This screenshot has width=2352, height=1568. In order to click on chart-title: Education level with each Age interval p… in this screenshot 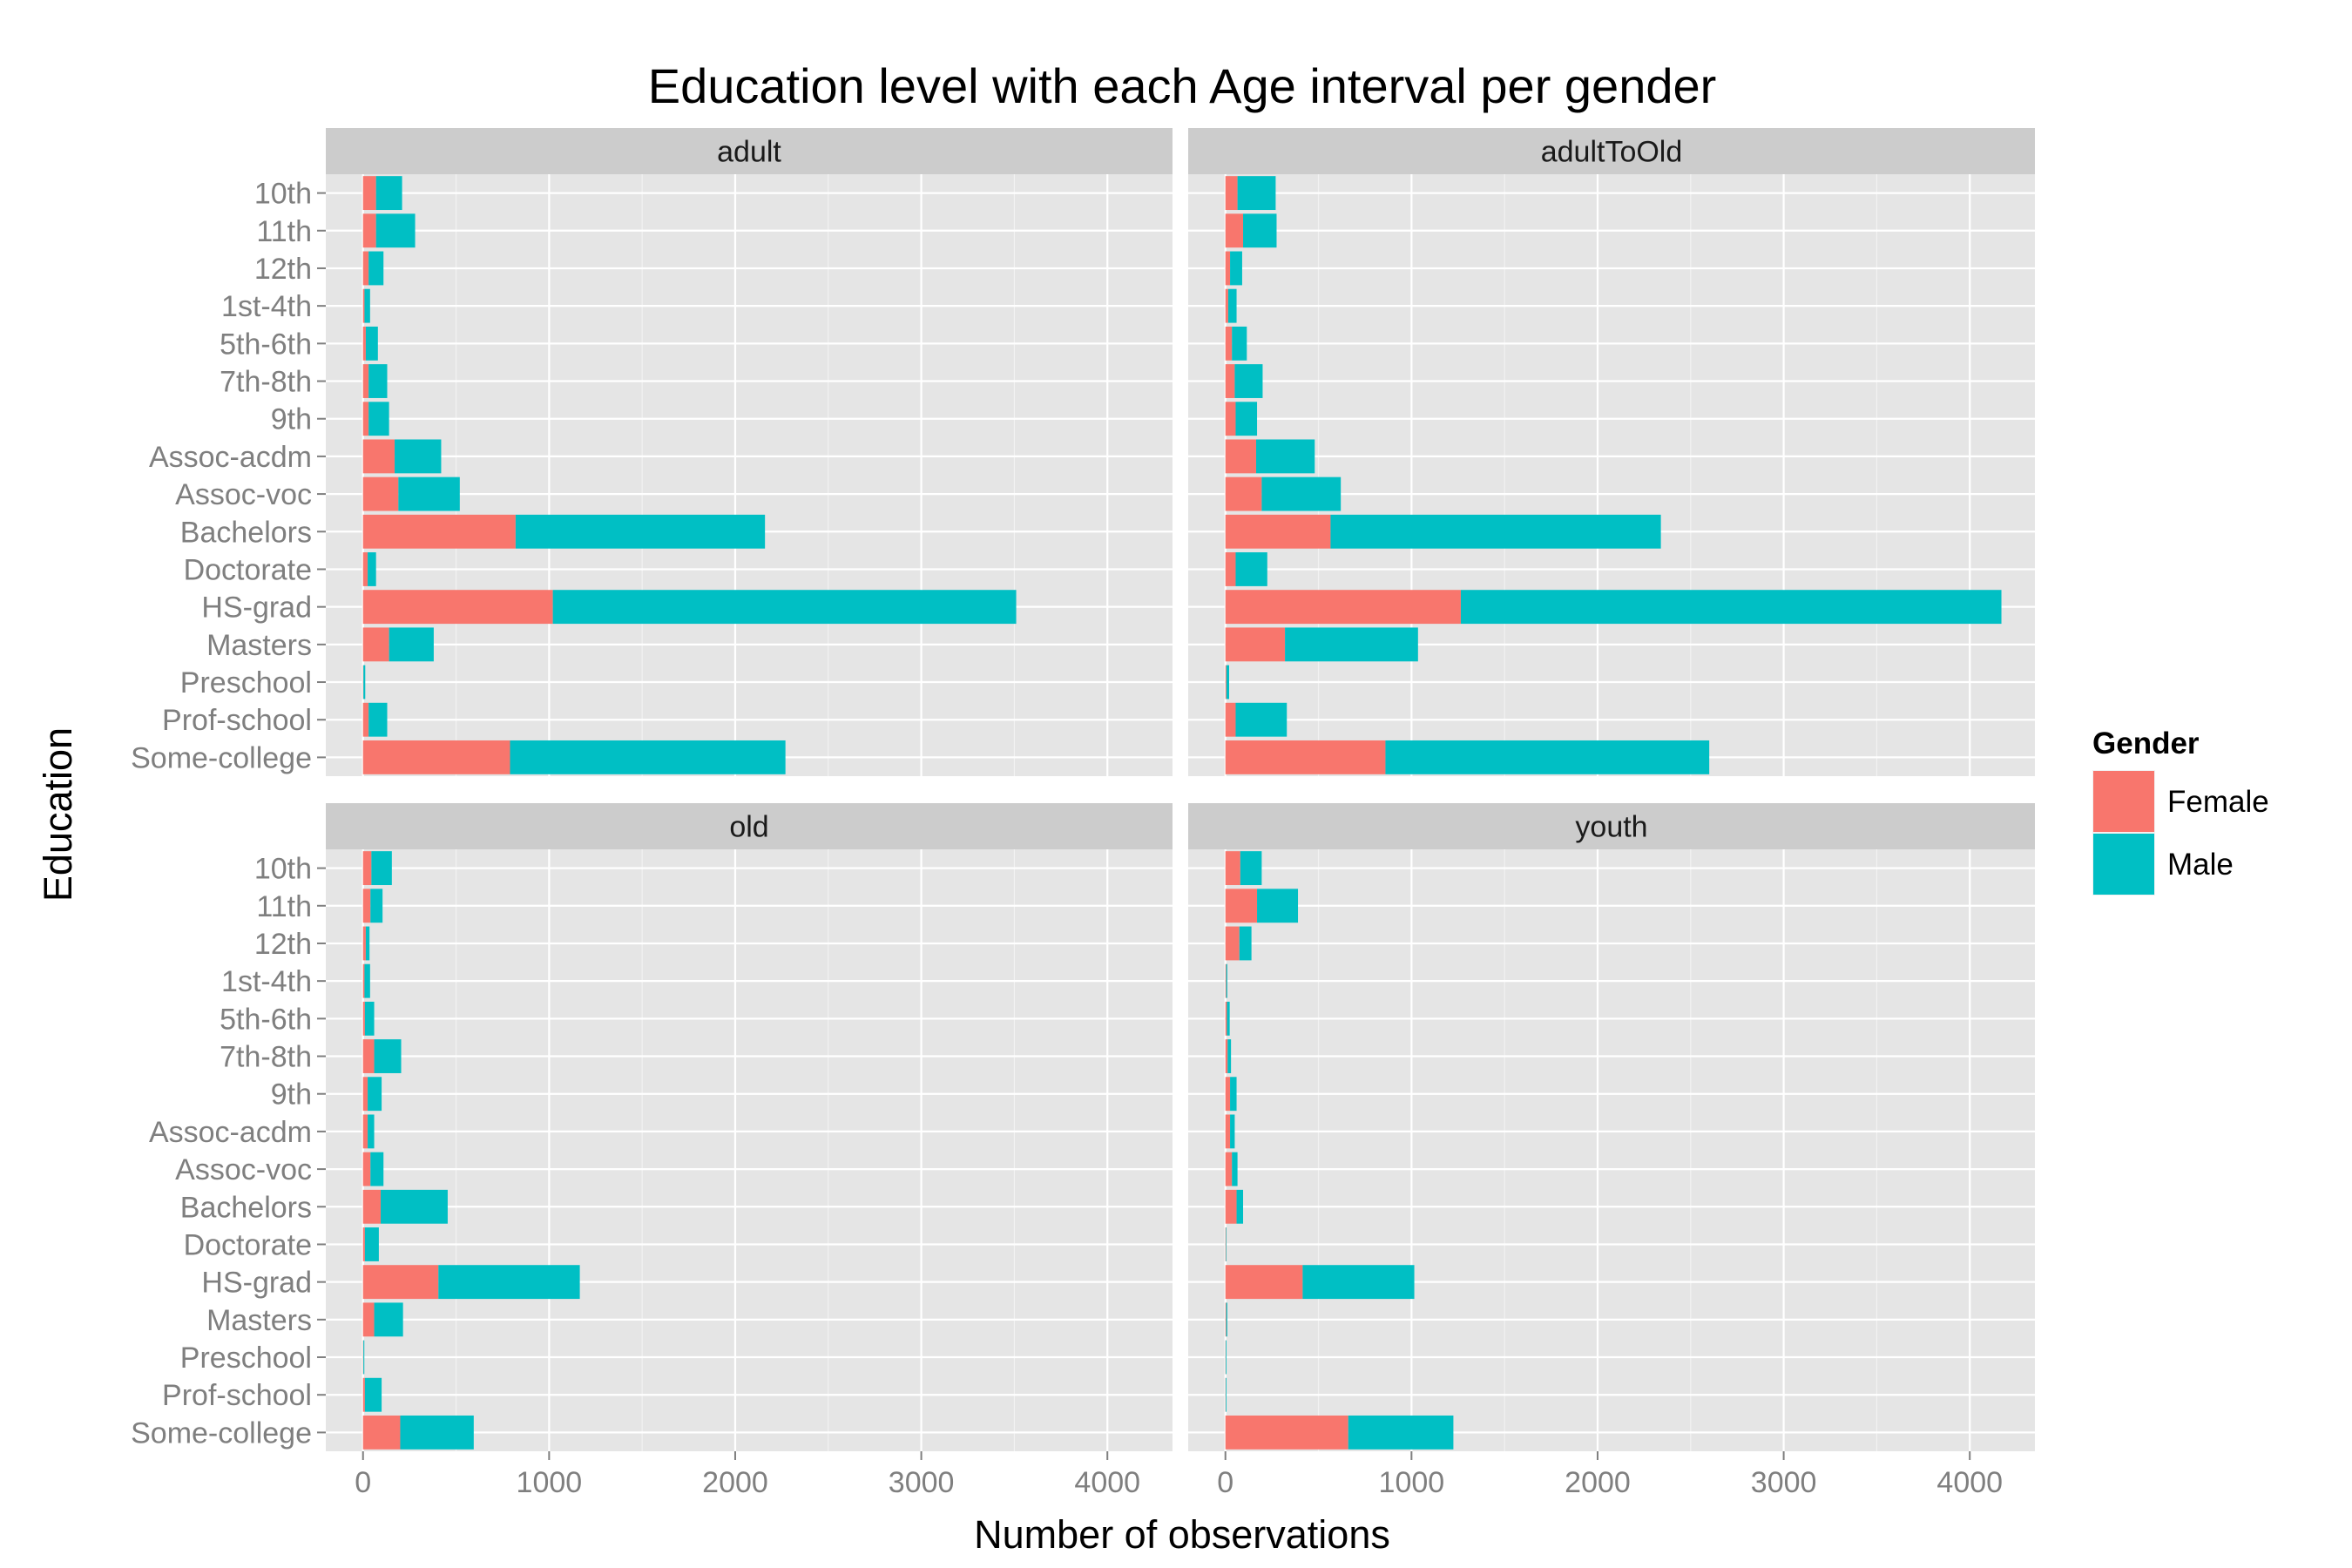, I will do `click(1182, 85)`.